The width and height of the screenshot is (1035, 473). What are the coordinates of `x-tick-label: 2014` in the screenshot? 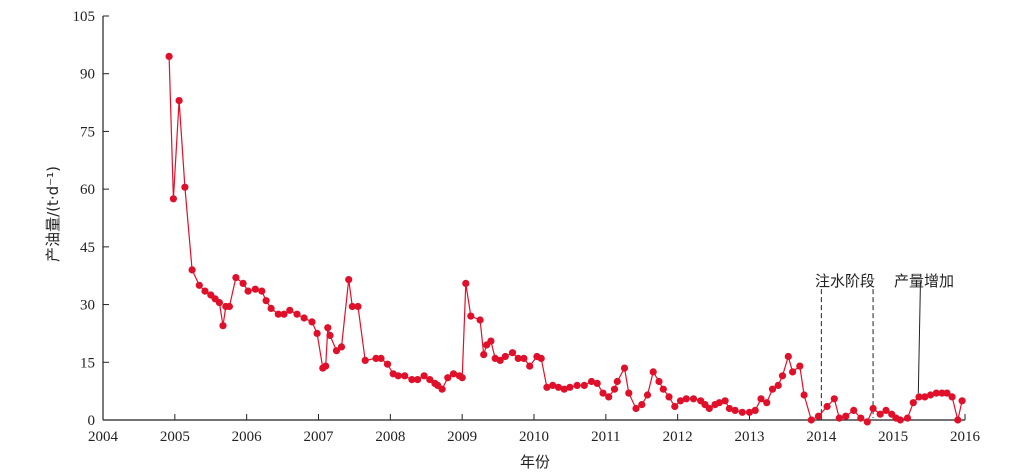 It's located at (821, 437).